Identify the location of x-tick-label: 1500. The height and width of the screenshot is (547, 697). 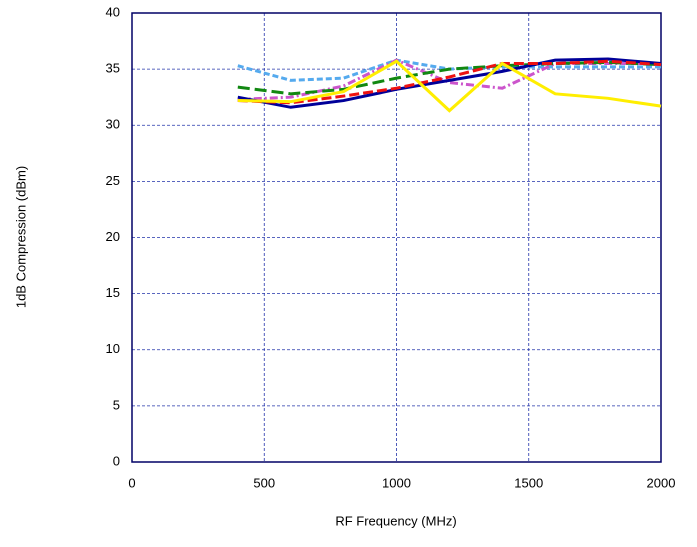
(528, 482).